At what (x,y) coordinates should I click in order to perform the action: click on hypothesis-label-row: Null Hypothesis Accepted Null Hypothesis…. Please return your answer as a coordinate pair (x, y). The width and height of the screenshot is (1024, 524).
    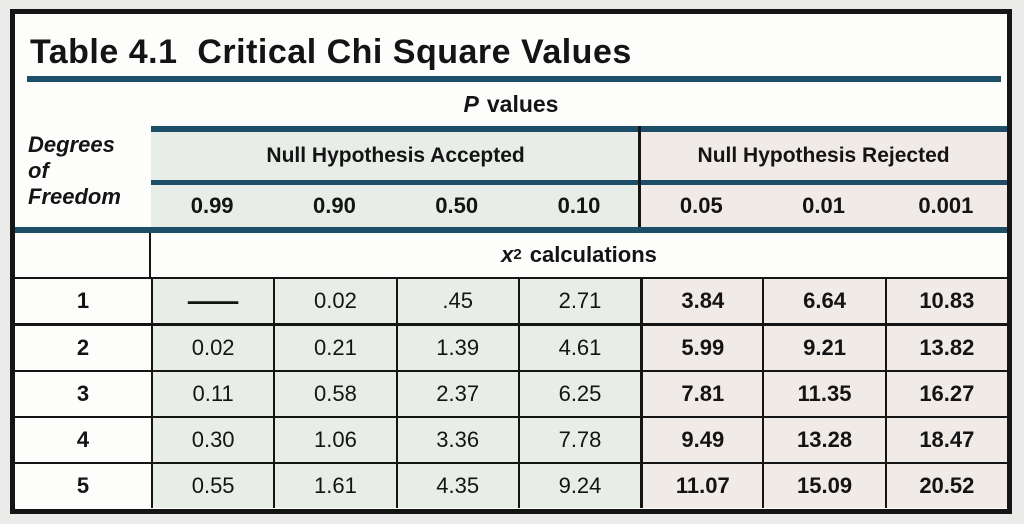
    Looking at the image, I should click on (511, 156).